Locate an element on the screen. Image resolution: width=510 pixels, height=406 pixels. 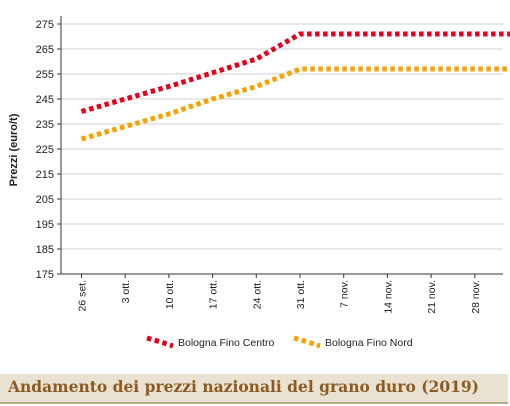
y-tick-labels: 175 185 195 205 215 225 235 245 255 265 275 is located at coordinates (45, 150).